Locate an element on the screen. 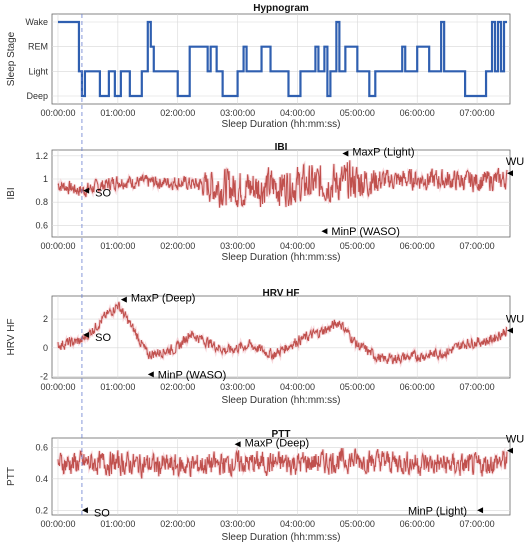 Image resolution: width=530 pixels, height=550 pixels. y-tick-label: REM is located at coordinates (38, 47).